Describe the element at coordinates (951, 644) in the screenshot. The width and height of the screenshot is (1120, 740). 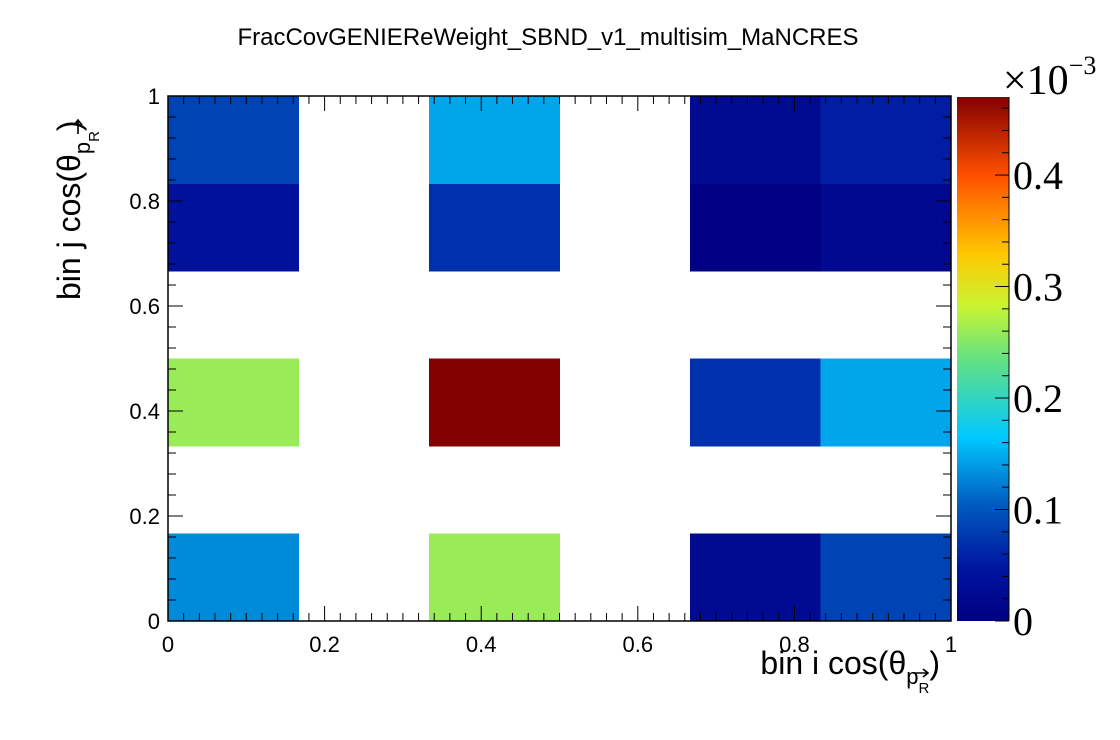
I see `x-tick-label: 1` at that location.